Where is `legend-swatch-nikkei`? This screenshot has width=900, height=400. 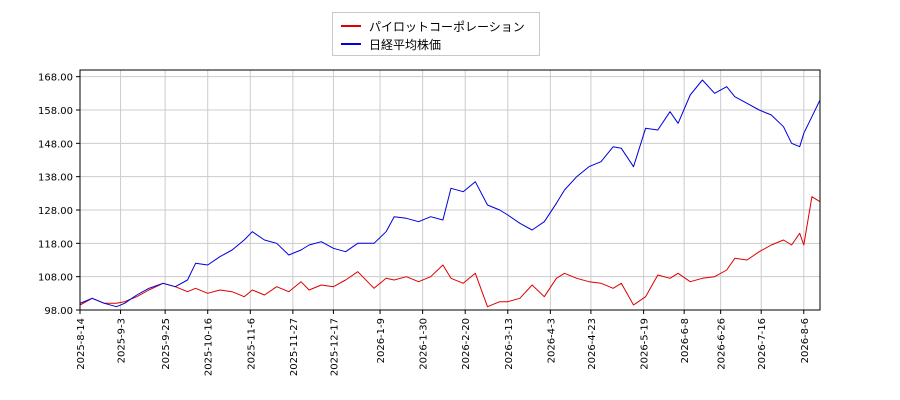
legend-swatch-nikkei is located at coordinates (351, 44).